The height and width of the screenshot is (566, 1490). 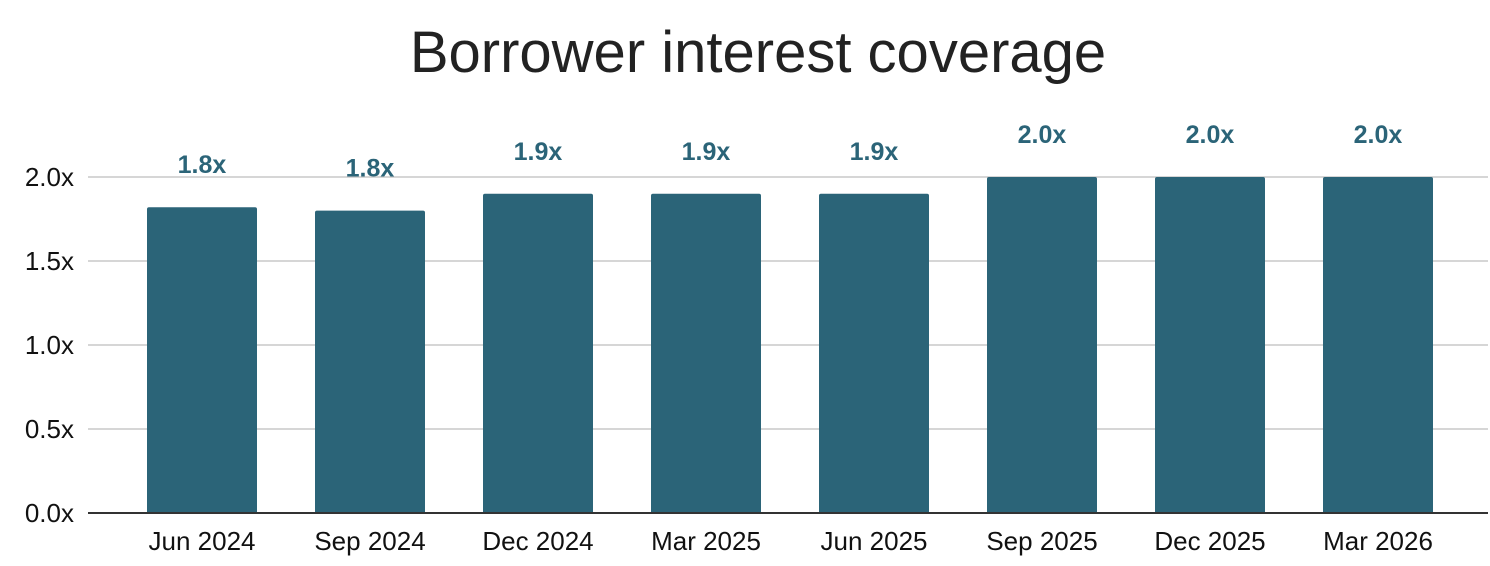 I want to click on x-tick-label: Dec 2024, so click(x=537, y=541).